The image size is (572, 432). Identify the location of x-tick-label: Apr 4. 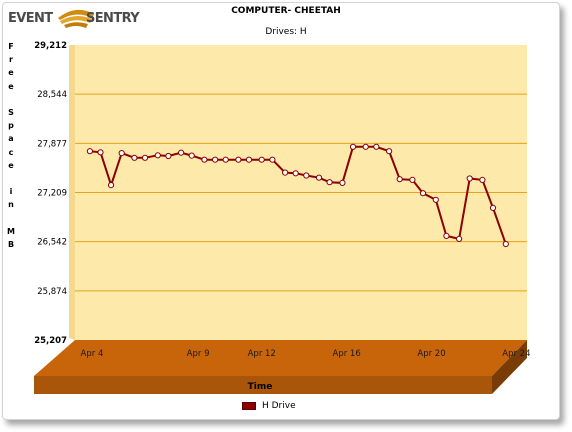
(92, 354).